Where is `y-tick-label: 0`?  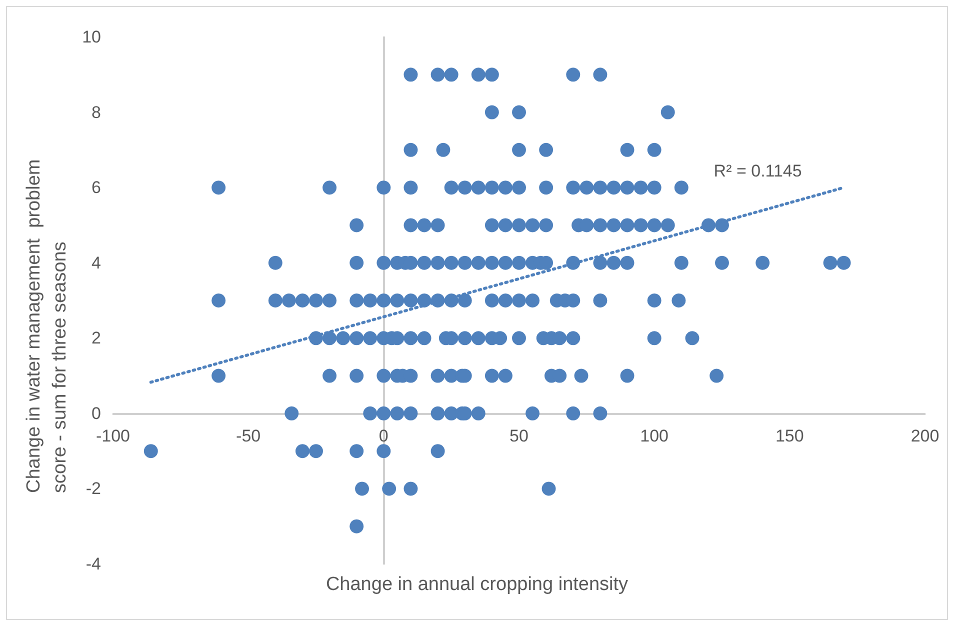 y-tick-label: 0 is located at coordinates (96, 413).